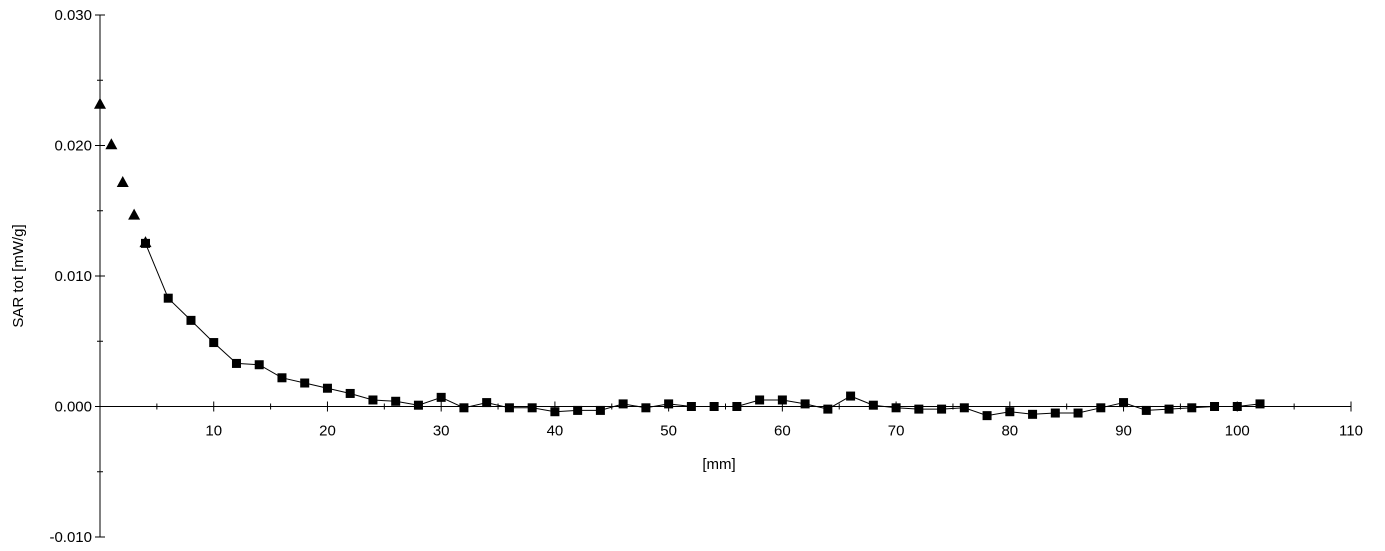  Describe the element at coordinates (1009, 431) in the screenshot. I see `x-tick-label: 80` at that location.